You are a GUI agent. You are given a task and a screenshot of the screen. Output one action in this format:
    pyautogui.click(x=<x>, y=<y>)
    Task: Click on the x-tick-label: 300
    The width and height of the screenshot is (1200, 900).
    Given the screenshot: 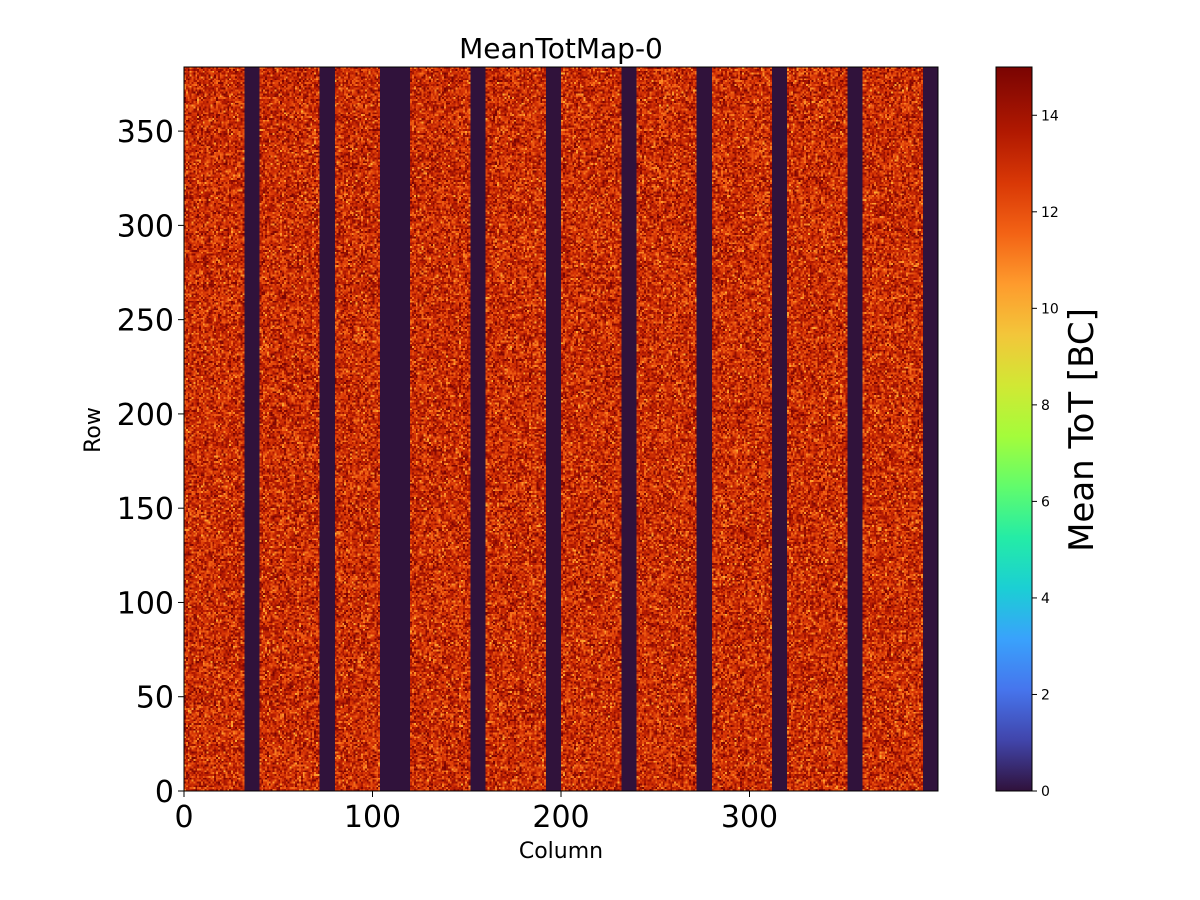 What is the action you would take?
    pyautogui.click(x=749, y=817)
    